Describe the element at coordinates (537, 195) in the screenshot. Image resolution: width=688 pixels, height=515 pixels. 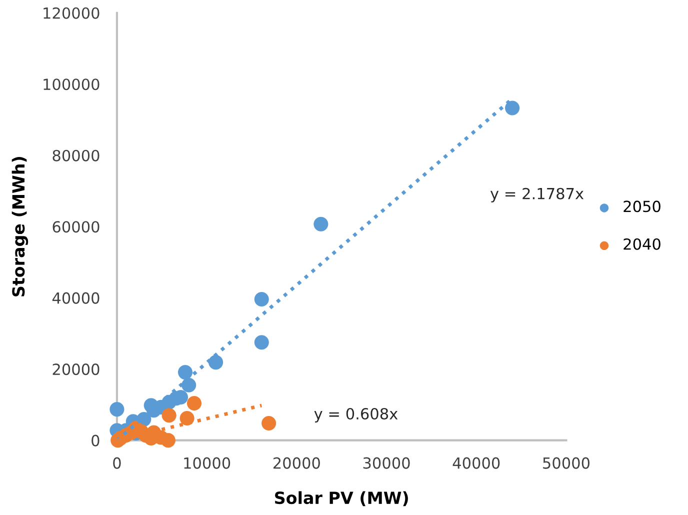
I see `annotation: y = 2.1787x` at that location.